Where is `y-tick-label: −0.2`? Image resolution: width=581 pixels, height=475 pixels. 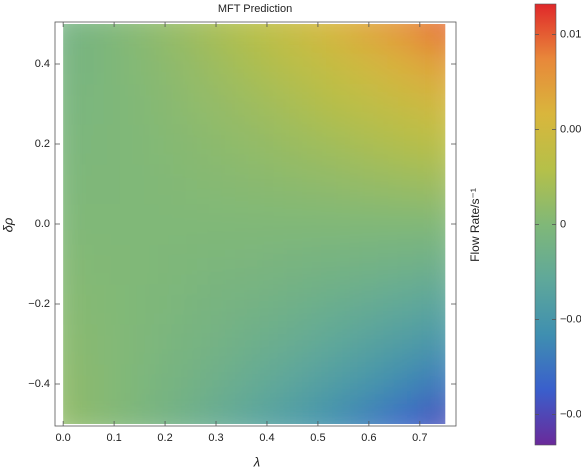 y-tick-label: −0.2 is located at coordinates (39, 304).